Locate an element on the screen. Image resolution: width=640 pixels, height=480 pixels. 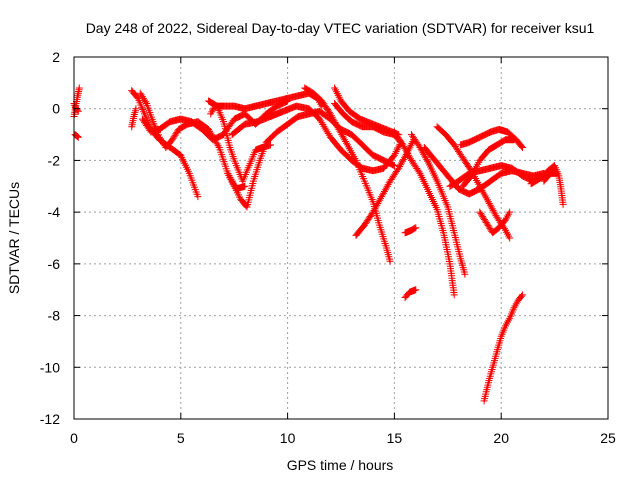
y-tick-label: -12 is located at coordinates (50, 419).